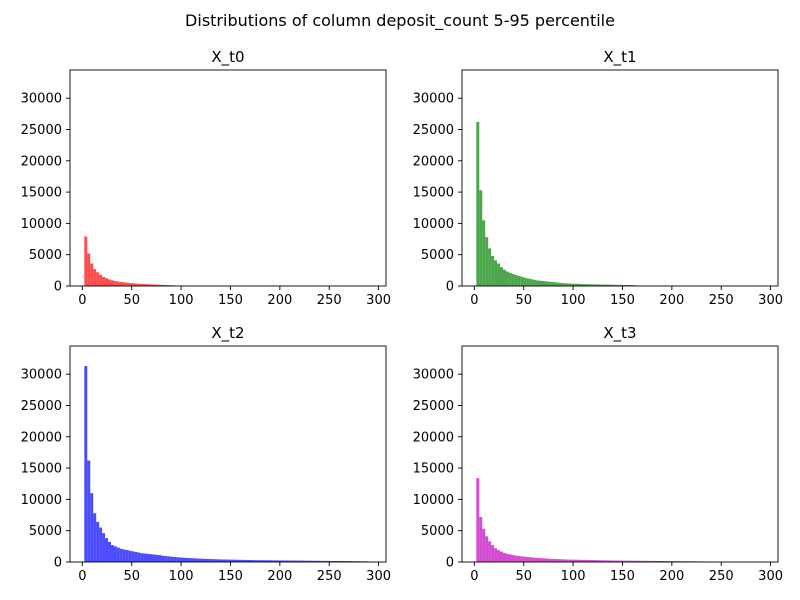 The image size is (800, 600). What do you see at coordinates (573, 300) in the screenshot?
I see `x-tick-label: 100` at bounding box center [573, 300].